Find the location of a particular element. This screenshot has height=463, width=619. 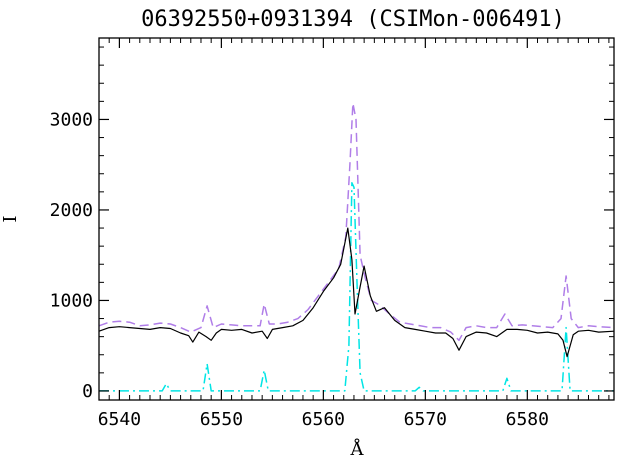

y-tick-label: 1000 is located at coordinates (71, 300).